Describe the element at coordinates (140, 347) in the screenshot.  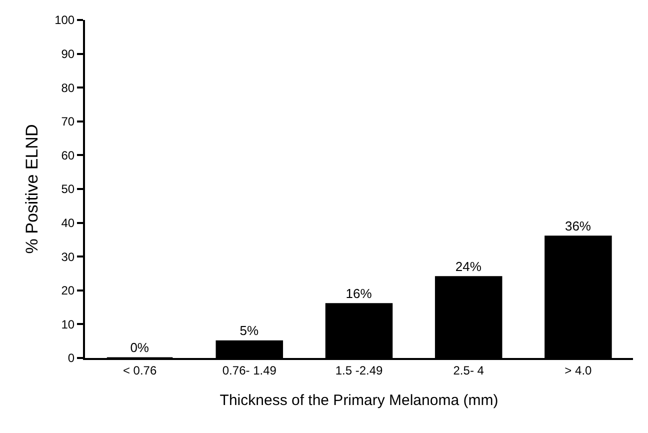
I see `data-label: 0%` at that location.